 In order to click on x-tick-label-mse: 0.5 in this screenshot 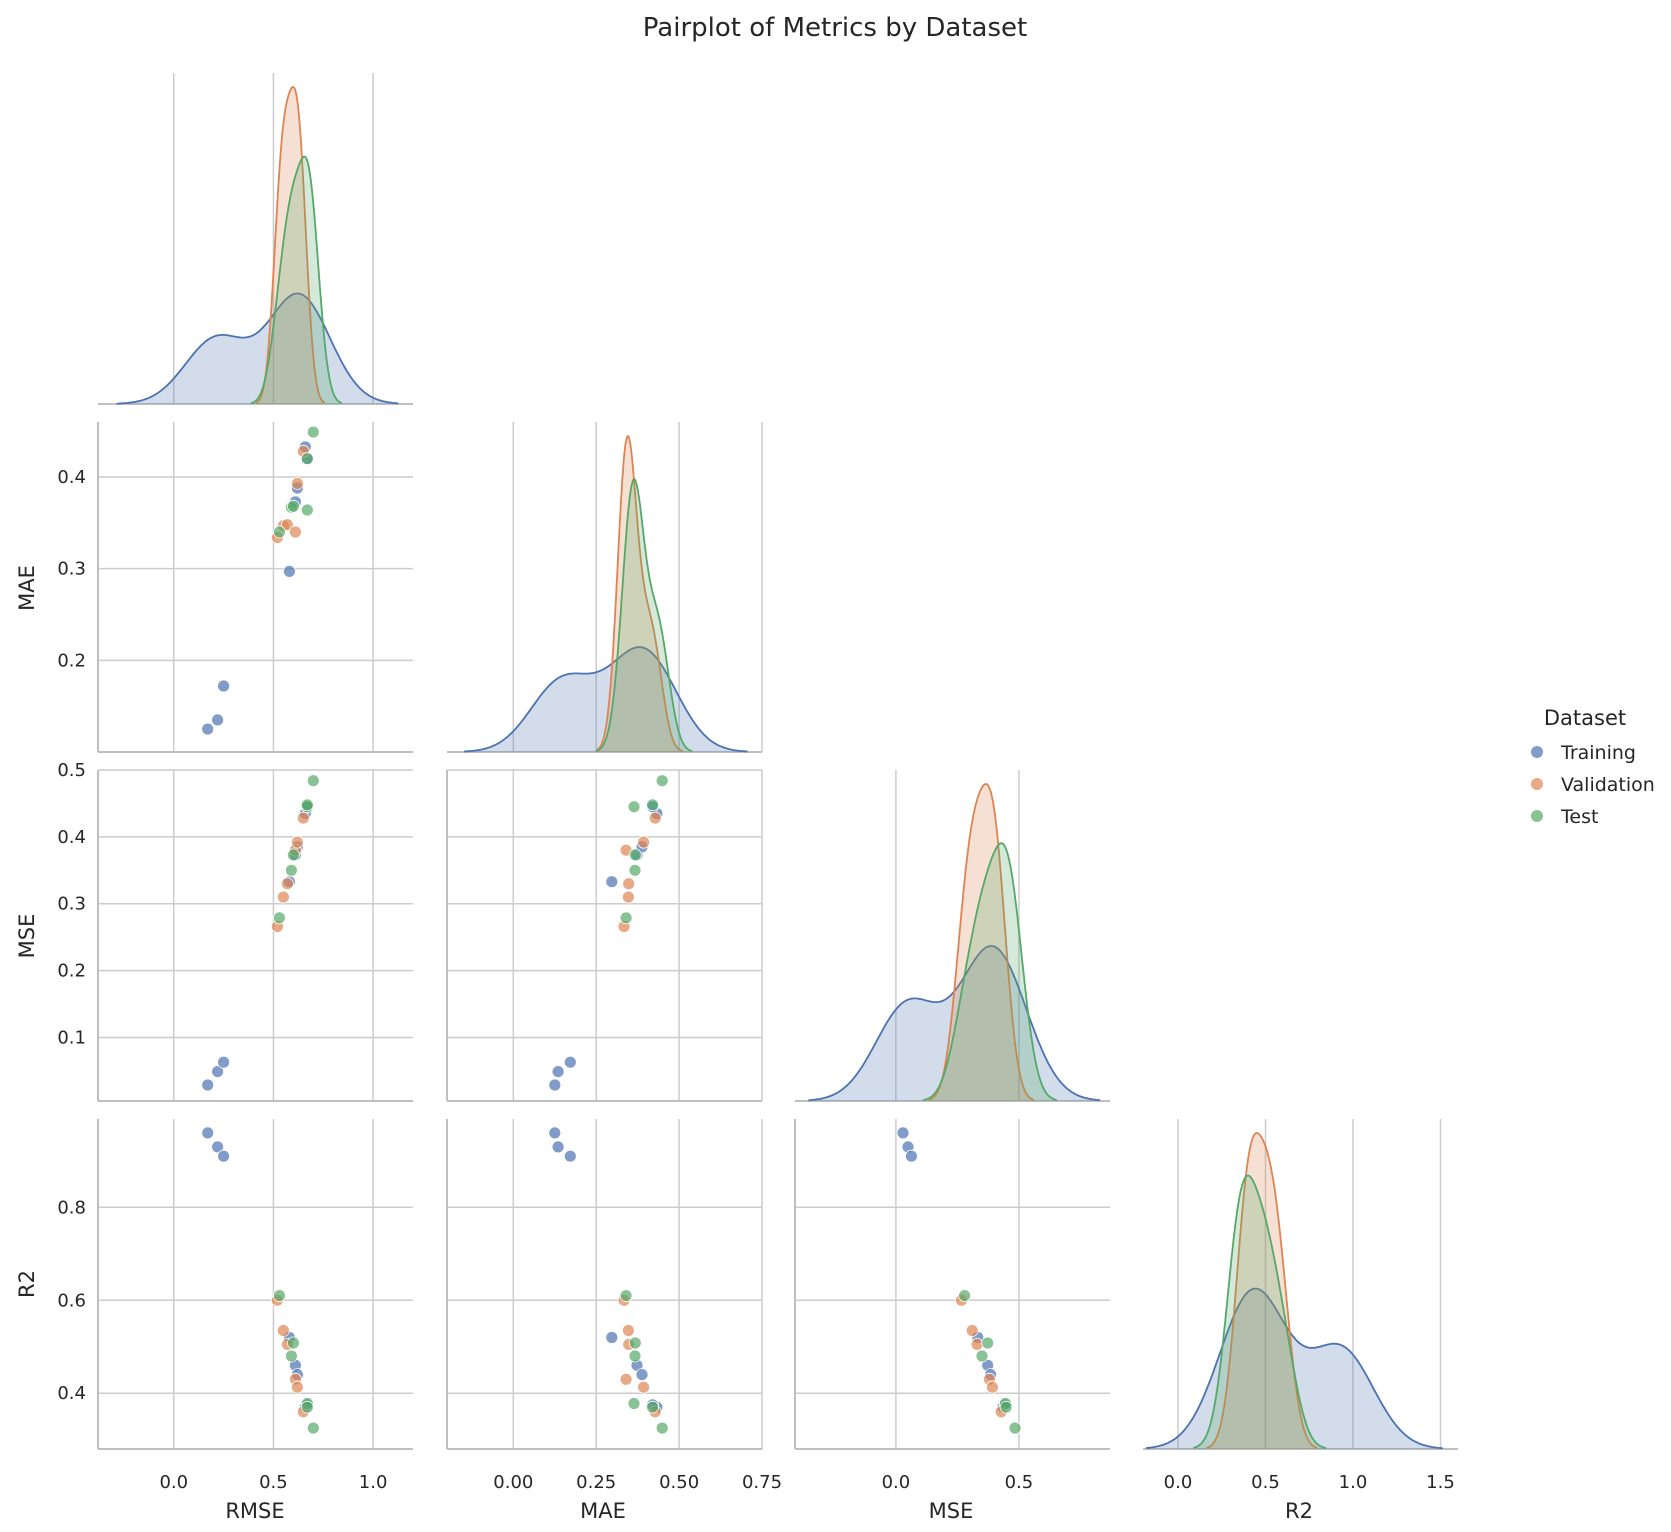, I will do `click(1019, 1482)`.